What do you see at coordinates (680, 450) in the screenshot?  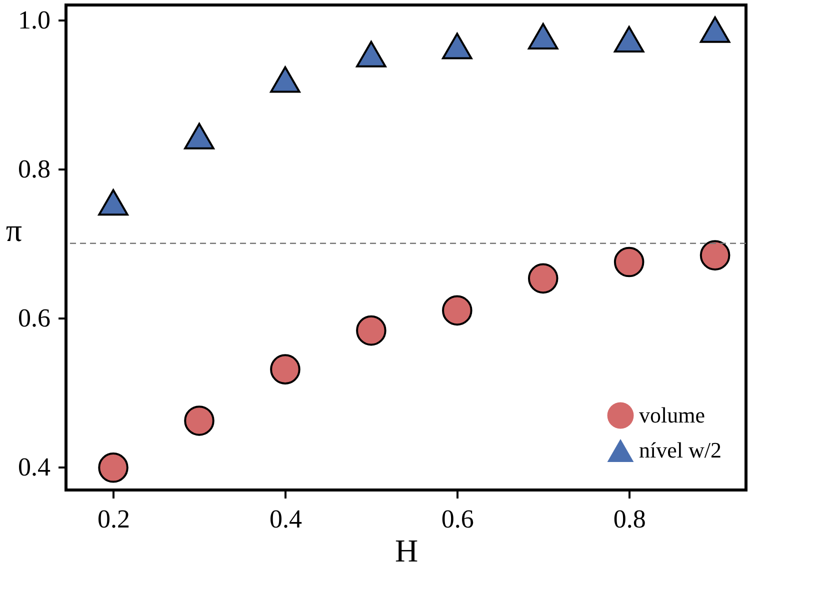 I see `legend-label: nível w/2` at bounding box center [680, 450].